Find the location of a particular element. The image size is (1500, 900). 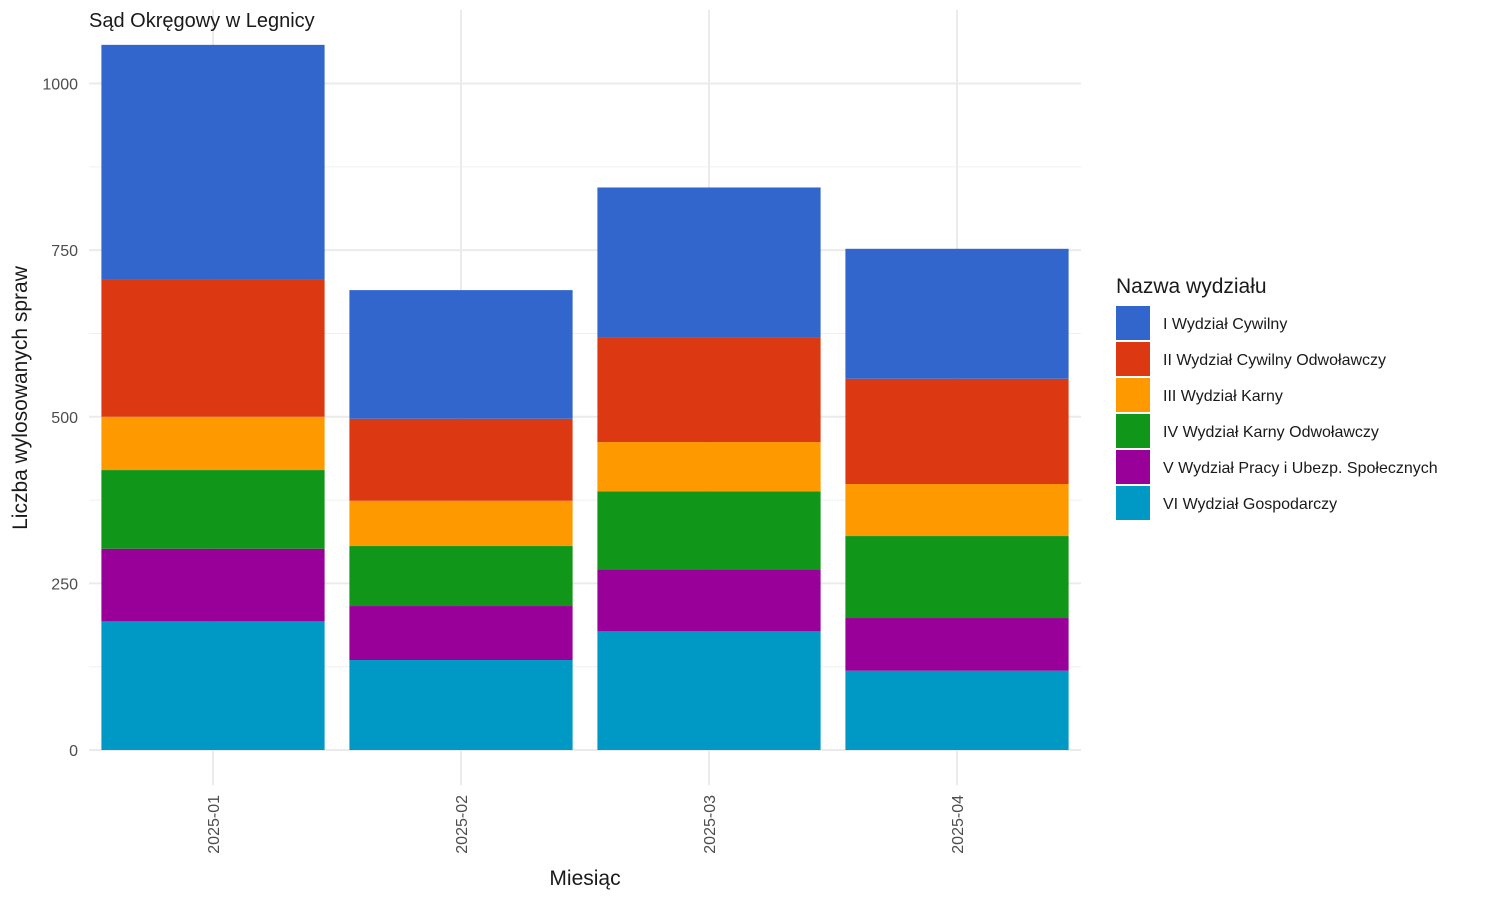

y-tick-label: 250 is located at coordinates (64, 584).